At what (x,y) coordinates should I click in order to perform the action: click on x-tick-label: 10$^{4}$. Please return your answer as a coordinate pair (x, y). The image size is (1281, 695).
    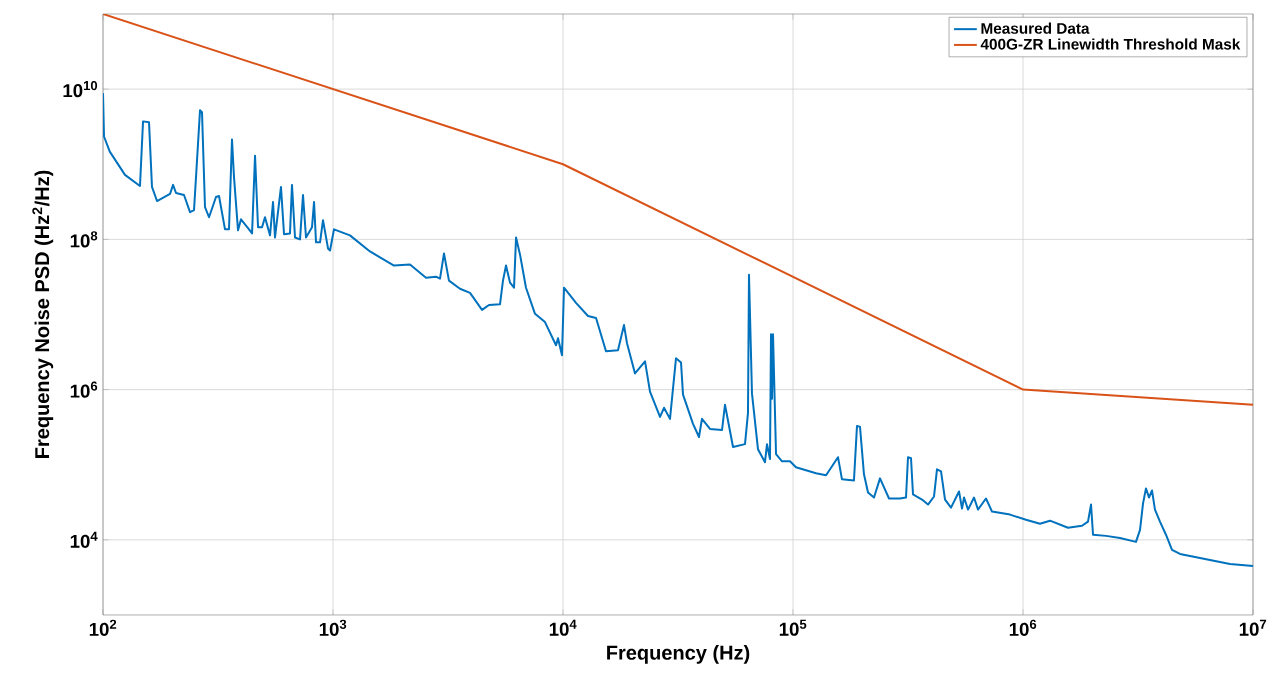
    Looking at the image, I should click on (563, 627).